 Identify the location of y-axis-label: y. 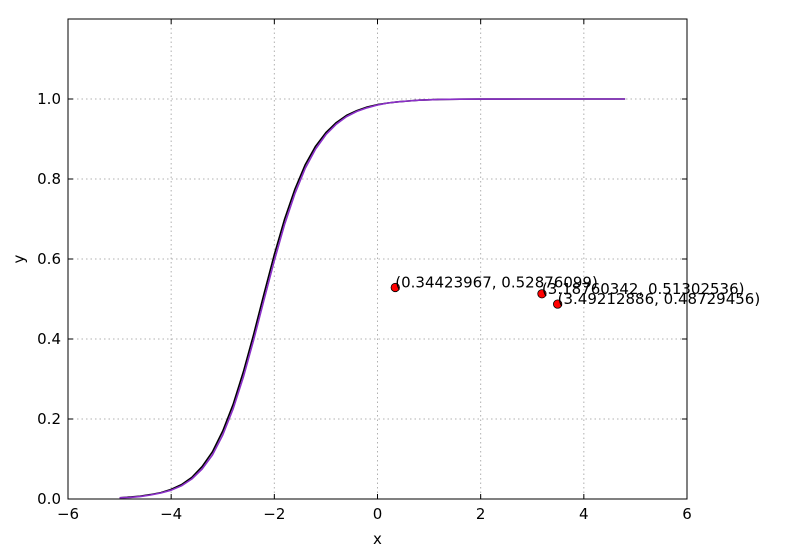
(19, 258).